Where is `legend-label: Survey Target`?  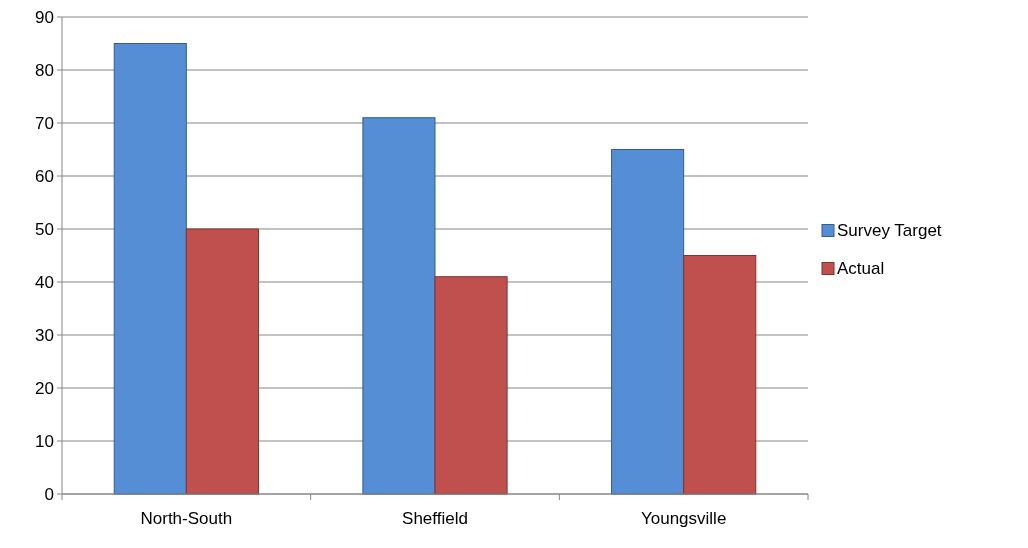
legend-label: Survey Target is located at coordinates (889, 231).